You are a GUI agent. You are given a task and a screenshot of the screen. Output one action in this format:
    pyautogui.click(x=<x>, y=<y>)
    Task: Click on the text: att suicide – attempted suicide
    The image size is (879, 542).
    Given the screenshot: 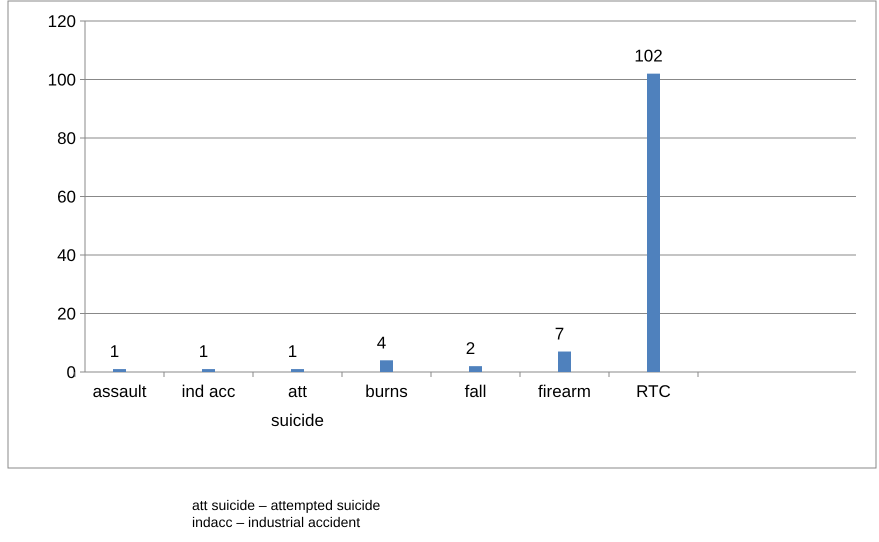 What is the action you would take?
    pyautogui.click(x=286, y=505)
    